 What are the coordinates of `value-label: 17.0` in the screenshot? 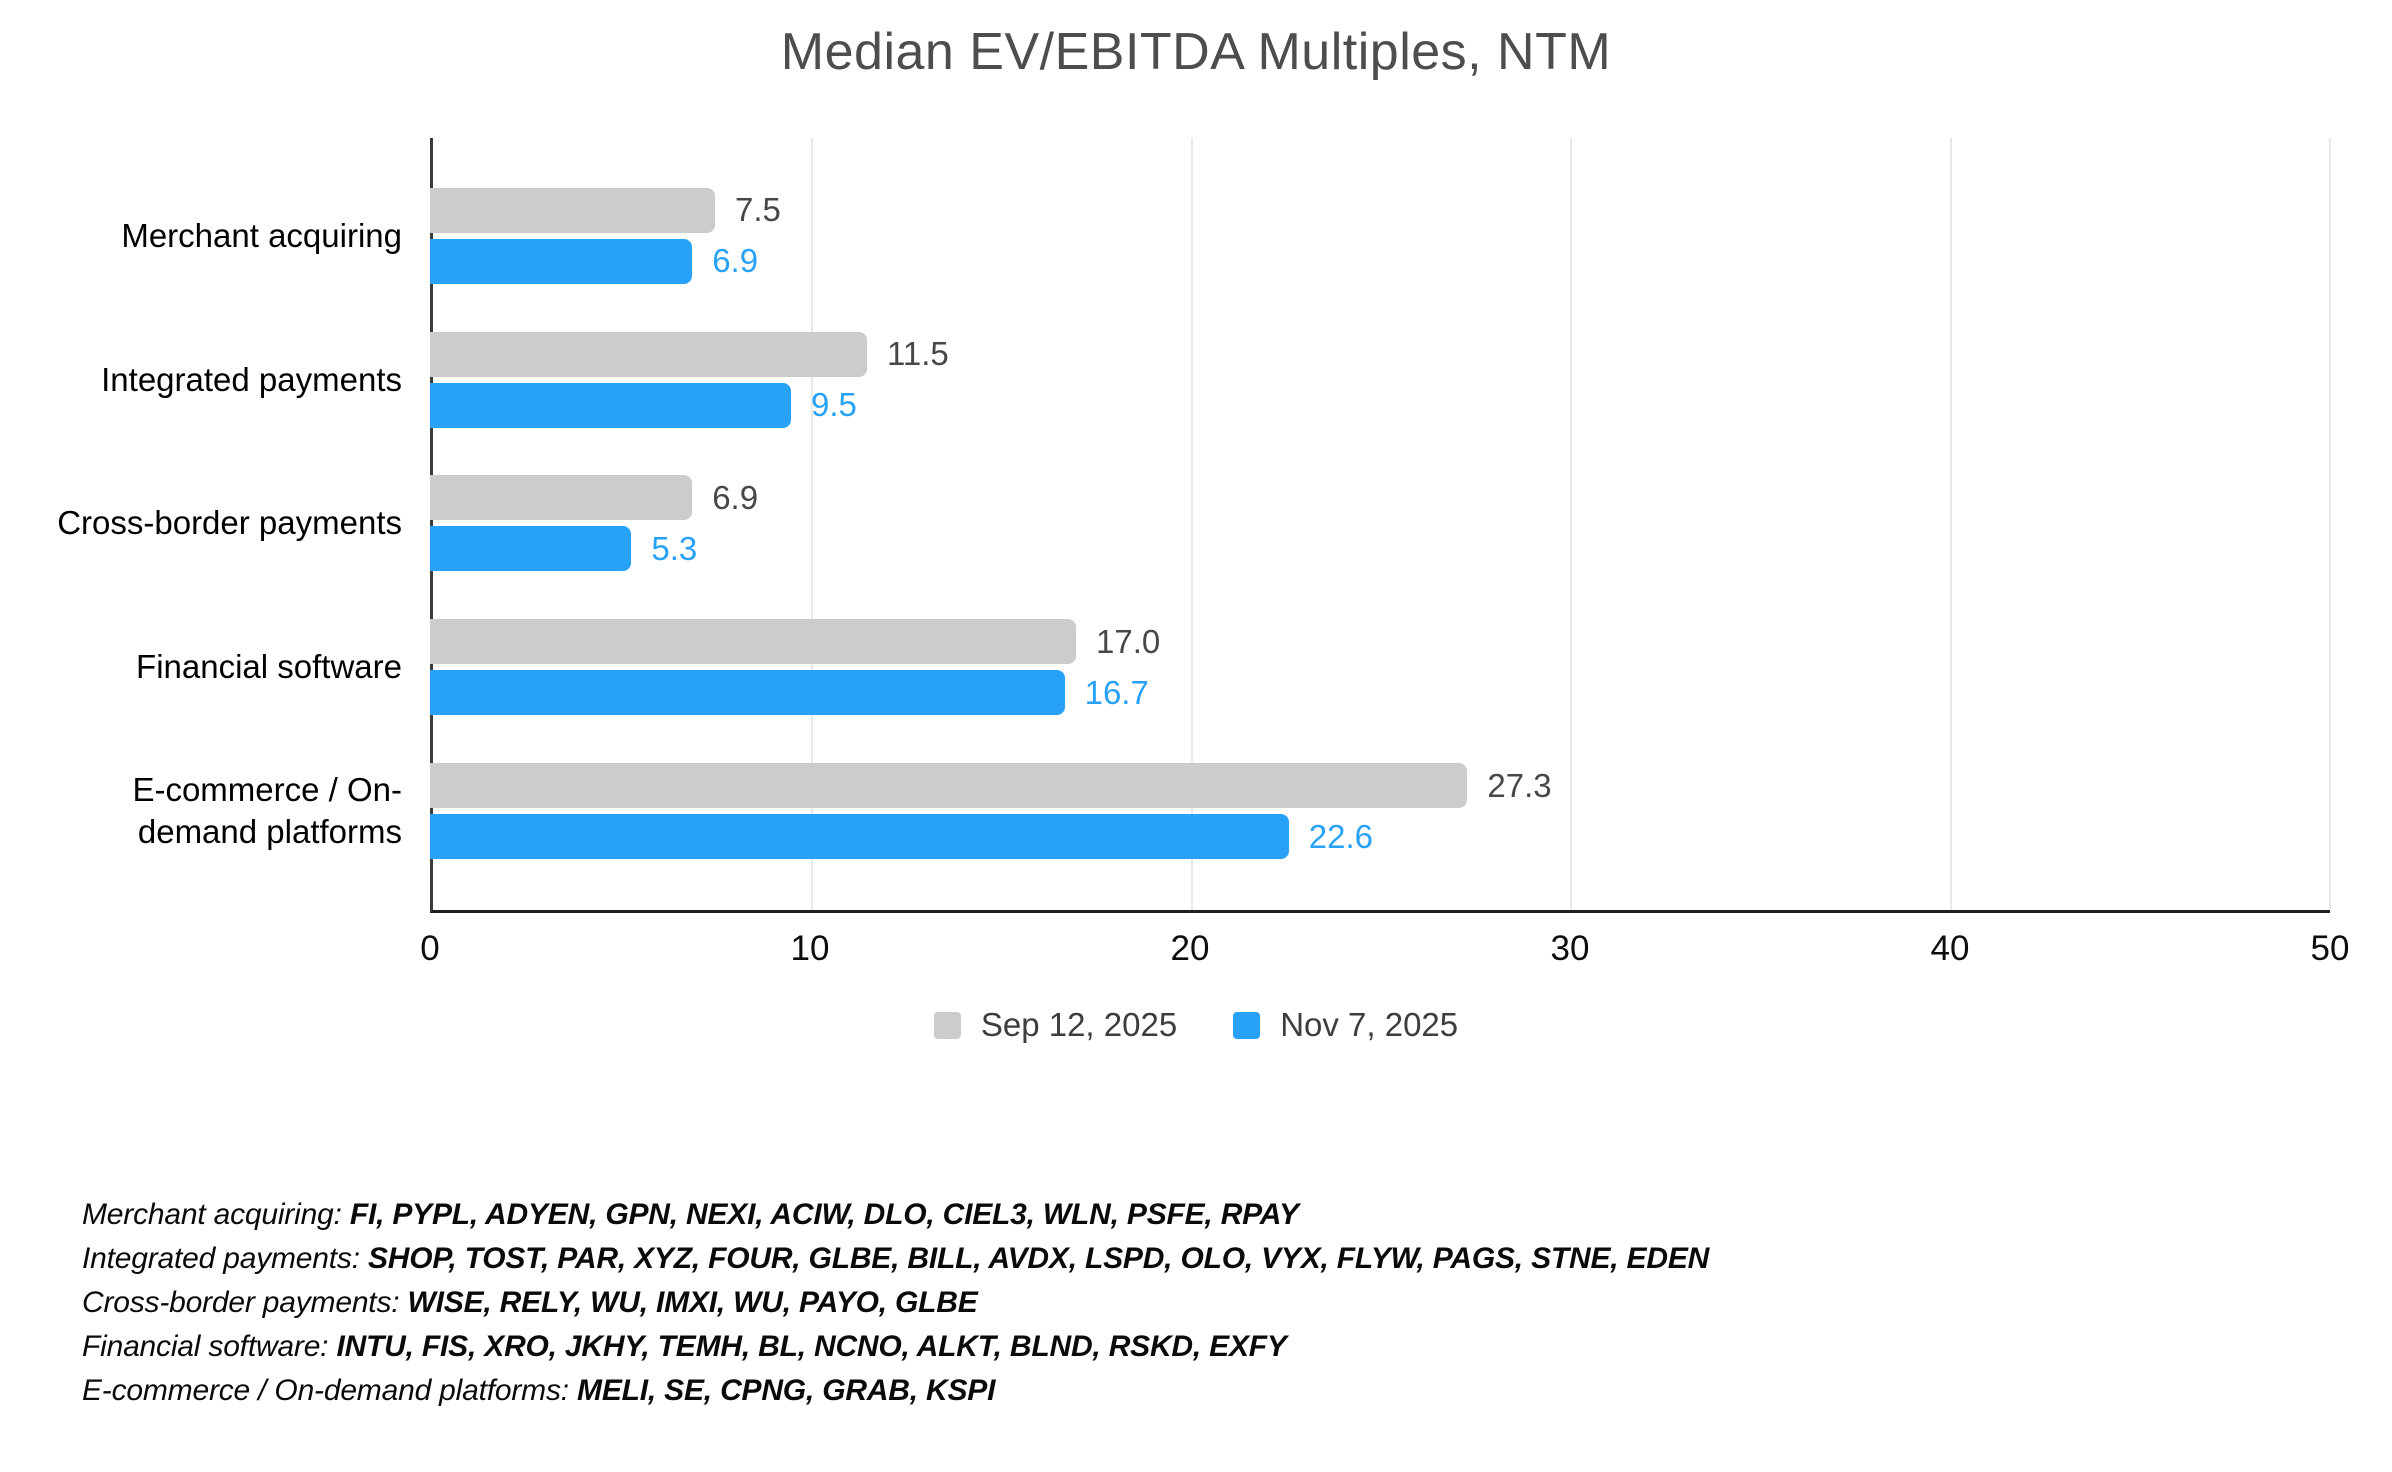 It's located at (1128, 641).